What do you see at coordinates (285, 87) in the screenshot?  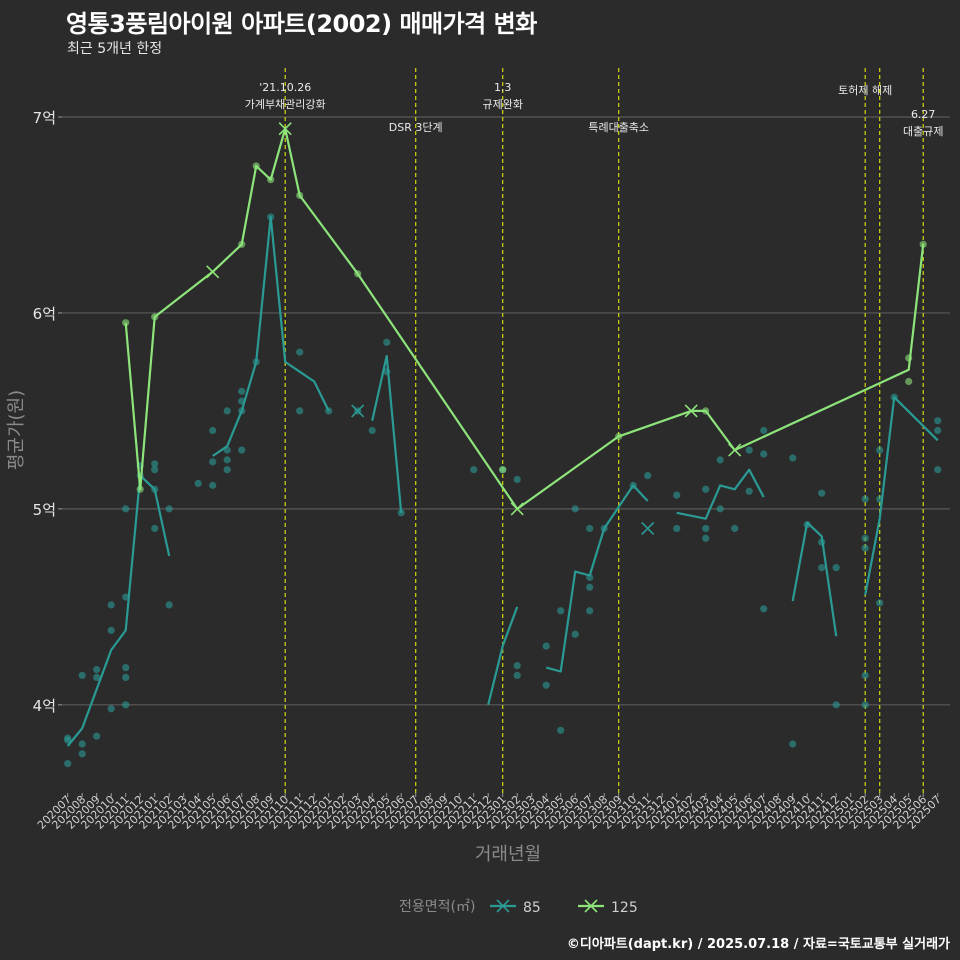 I see `event-label-line: '21.10.26` at bounding box center [285, 87].